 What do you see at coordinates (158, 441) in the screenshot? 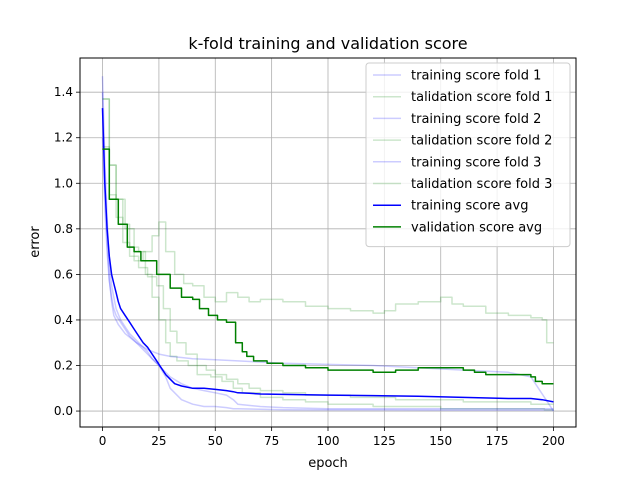
I see `x-tick-label: 25` at bounding box center [158, 441].